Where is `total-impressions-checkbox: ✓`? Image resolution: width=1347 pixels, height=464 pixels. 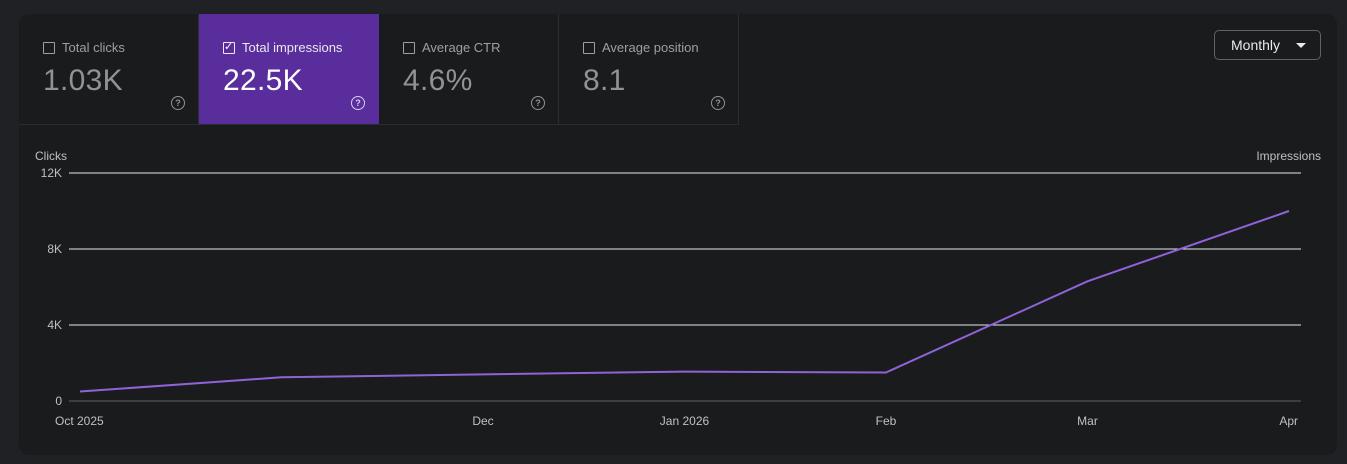
total-impressions-checkbox: ✓ is located at coordinates (229, 47).